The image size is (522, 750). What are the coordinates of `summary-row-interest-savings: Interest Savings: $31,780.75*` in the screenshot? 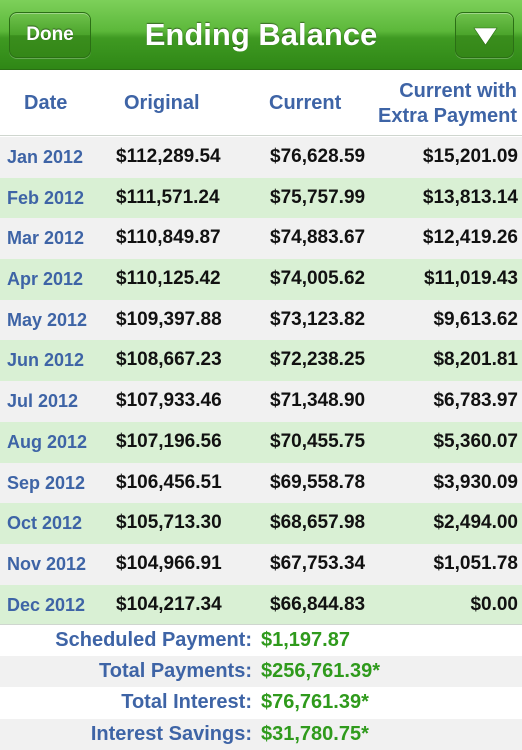 It's located at (261, 734).